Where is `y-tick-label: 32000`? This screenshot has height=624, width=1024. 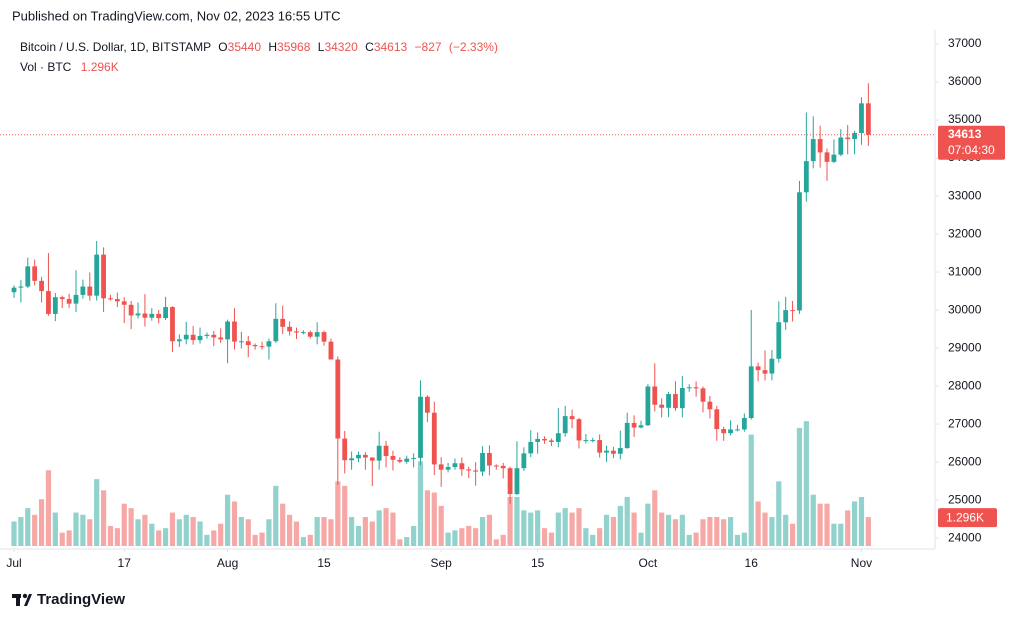 y-tick-label: 32000 is located at coordinates (965, 233).